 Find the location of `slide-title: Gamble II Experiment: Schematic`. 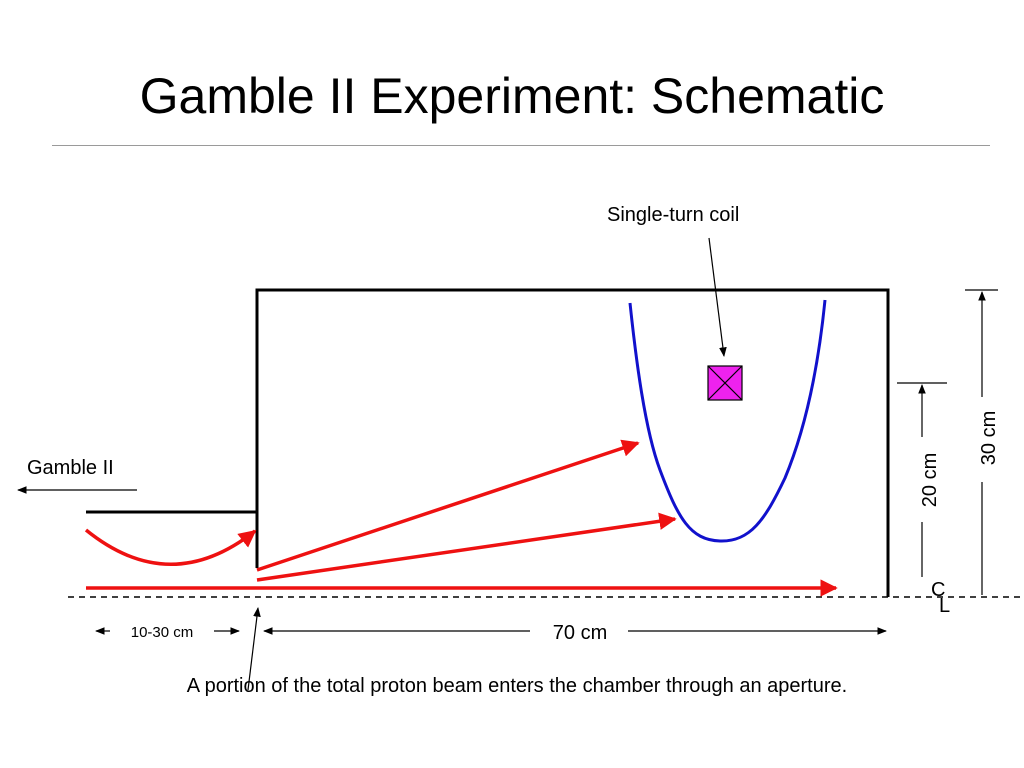

slide-title: Gamble II Experiment: Schematic is located at coordinates (512, 96).